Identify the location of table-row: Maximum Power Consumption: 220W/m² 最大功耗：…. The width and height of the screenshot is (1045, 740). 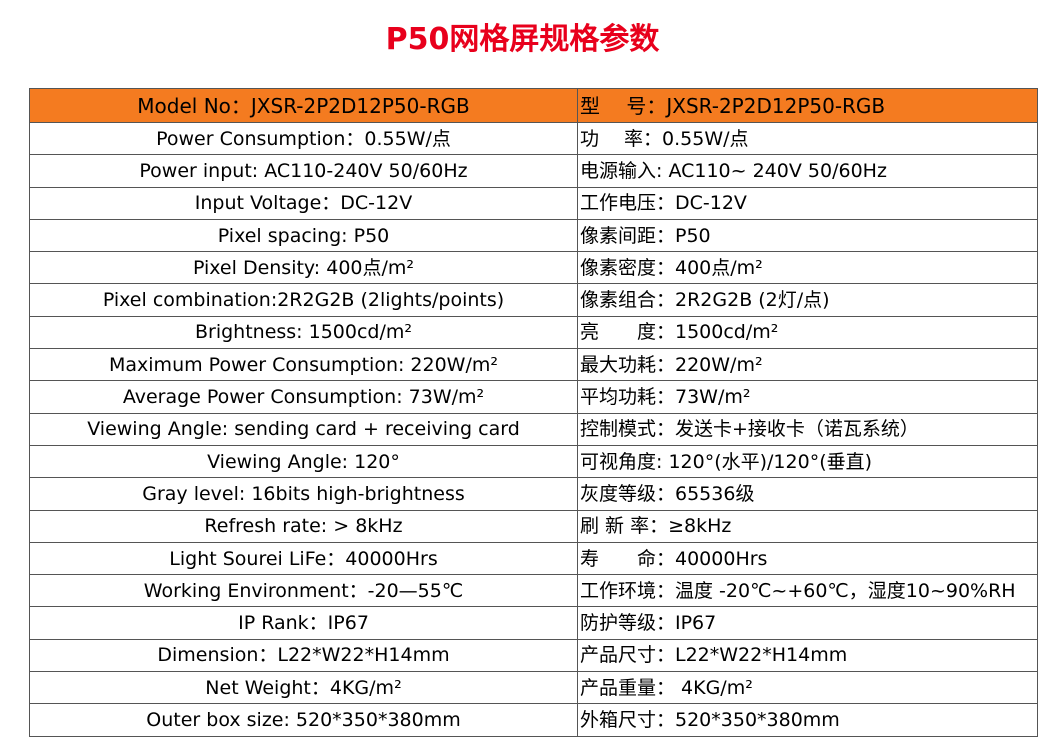
(533, 365).